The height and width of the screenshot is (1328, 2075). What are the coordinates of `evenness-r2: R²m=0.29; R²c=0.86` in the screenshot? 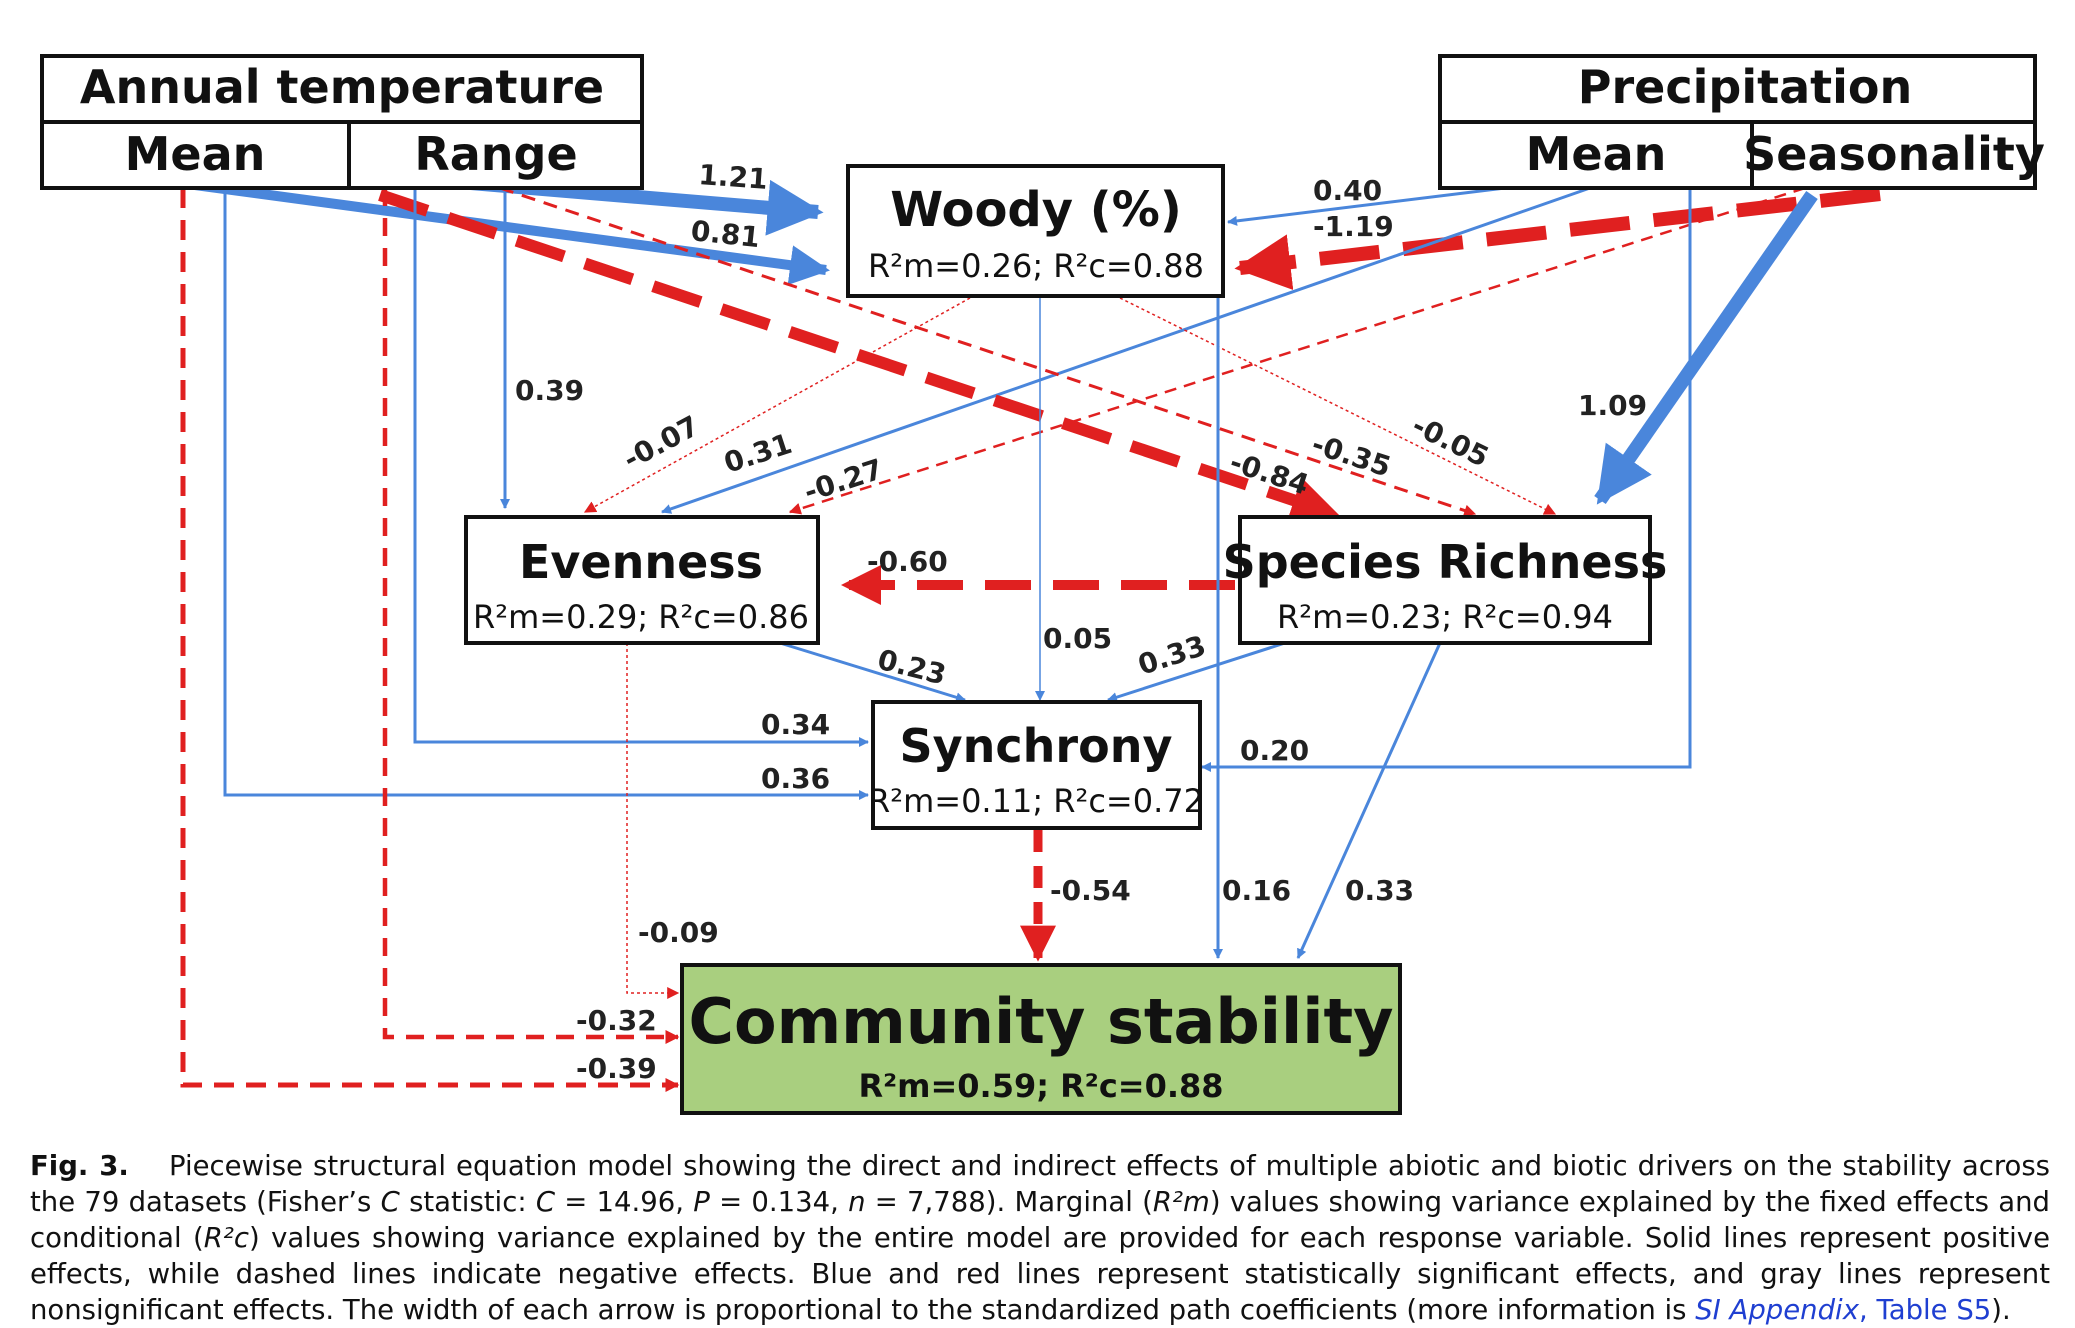 It's located at (641, 617).